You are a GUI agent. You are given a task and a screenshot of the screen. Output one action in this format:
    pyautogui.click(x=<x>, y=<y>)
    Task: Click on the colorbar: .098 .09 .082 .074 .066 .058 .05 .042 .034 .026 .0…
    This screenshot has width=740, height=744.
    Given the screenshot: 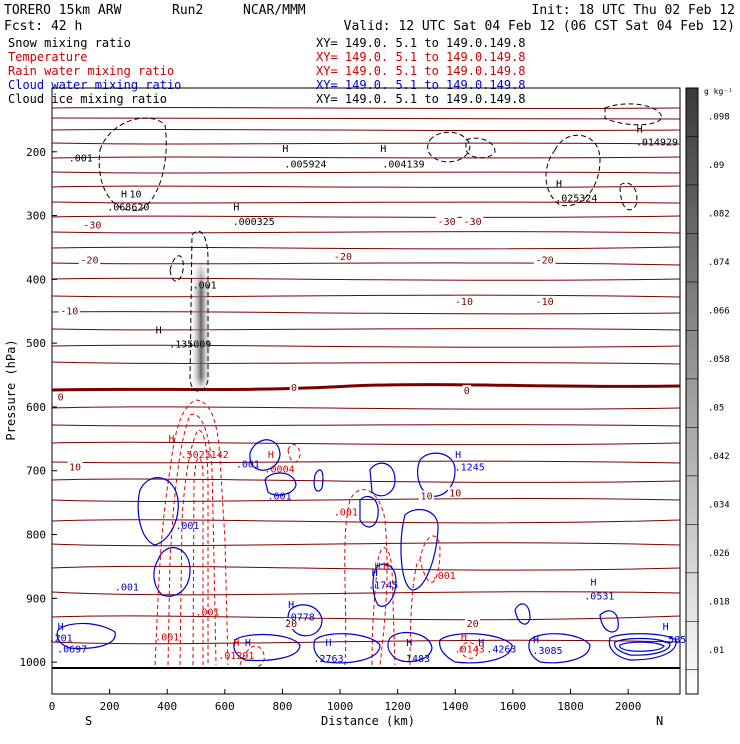 What is the action you would take?
    pyautogui.click(x=709, y=391)
    